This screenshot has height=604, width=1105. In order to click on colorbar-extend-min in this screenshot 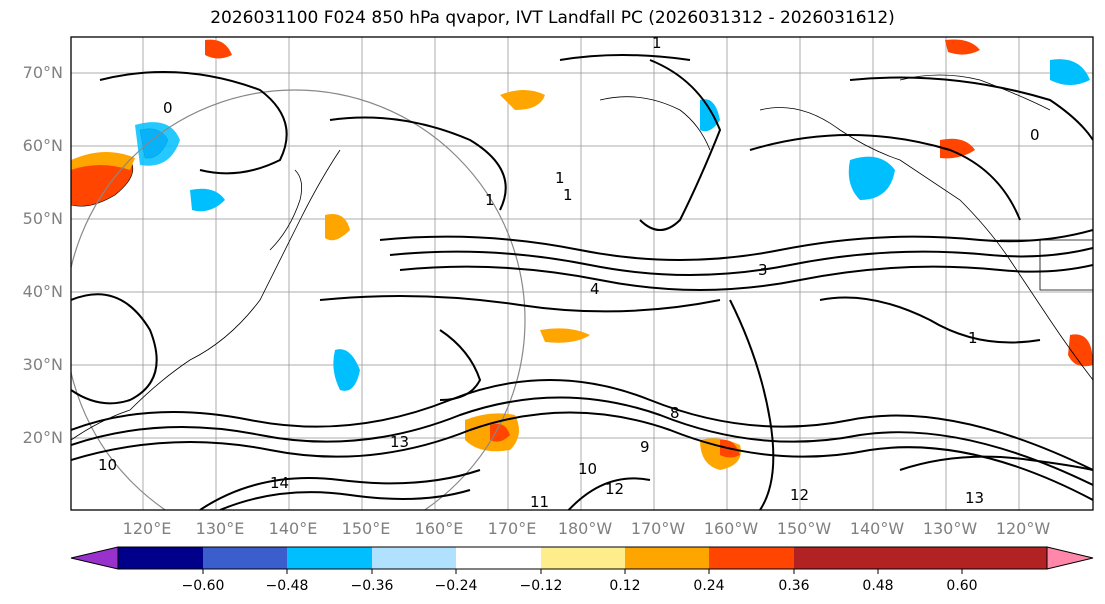, I will do `click(94, 558)`.